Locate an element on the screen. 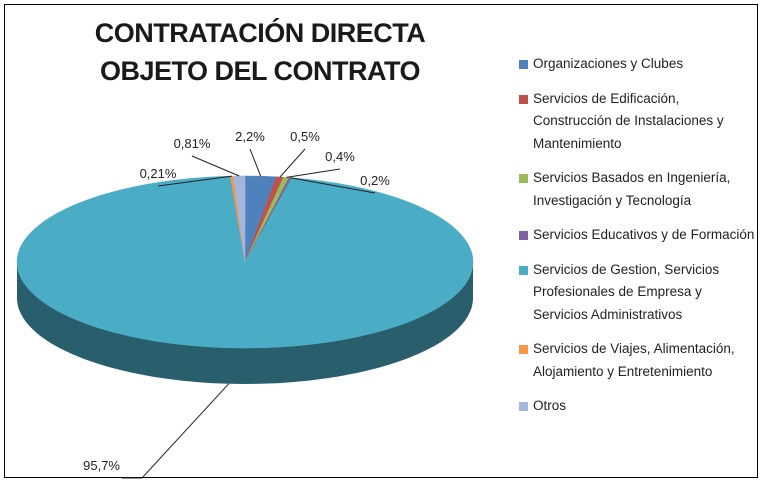  data-label: 0,21% is located at coordinates (158, 173).